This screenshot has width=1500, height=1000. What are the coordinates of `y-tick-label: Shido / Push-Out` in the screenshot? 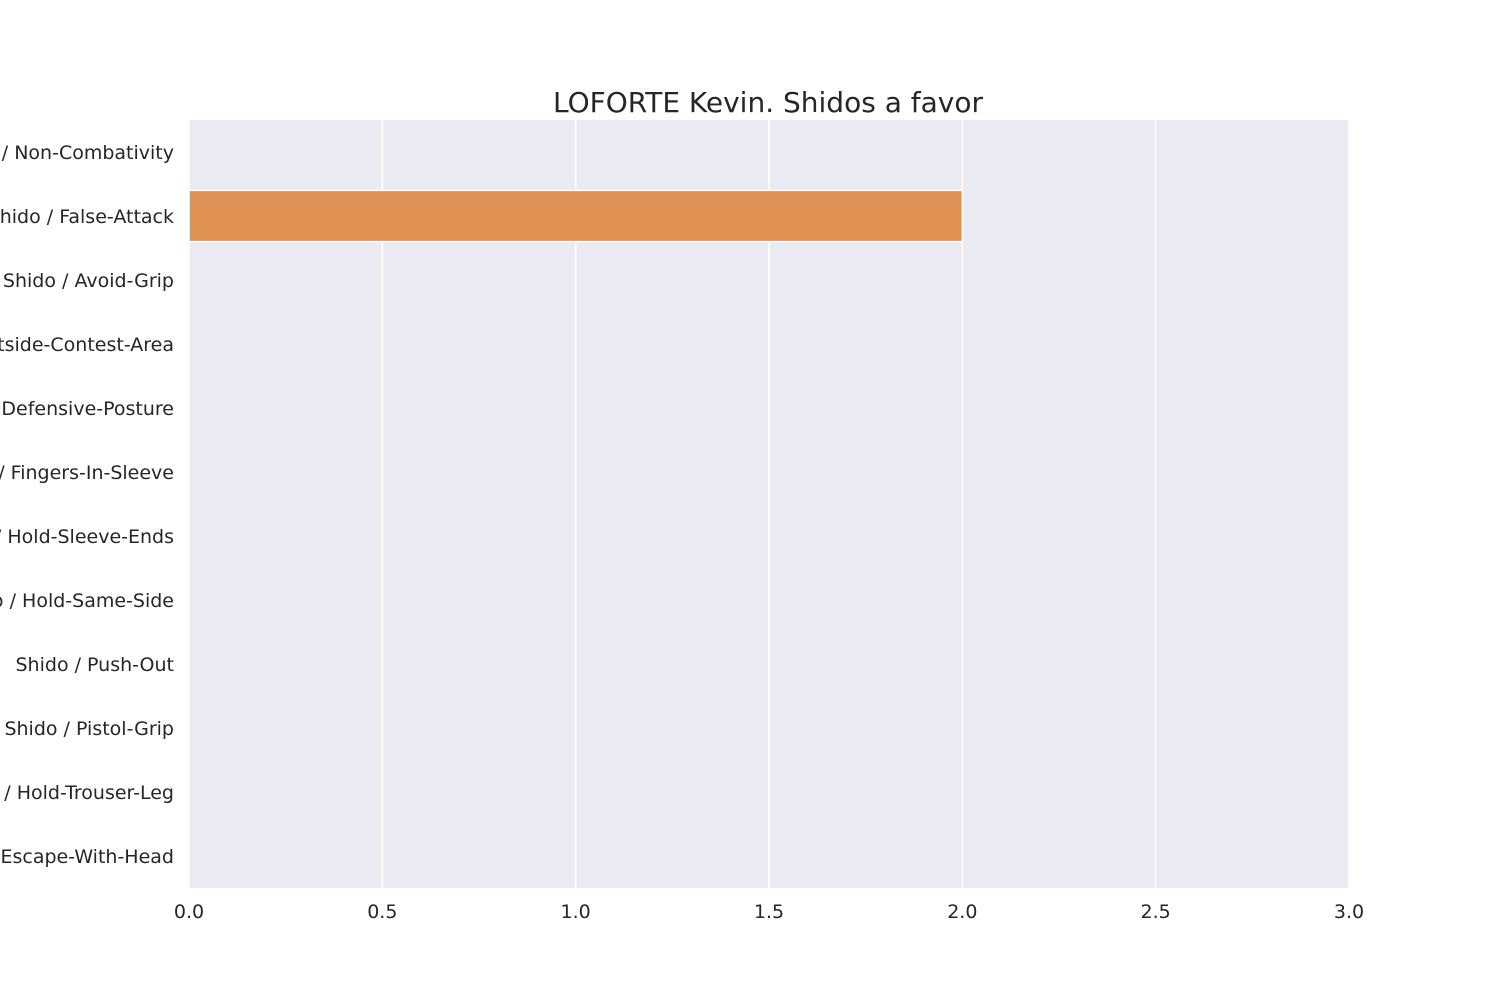 It's located at (95, 665).